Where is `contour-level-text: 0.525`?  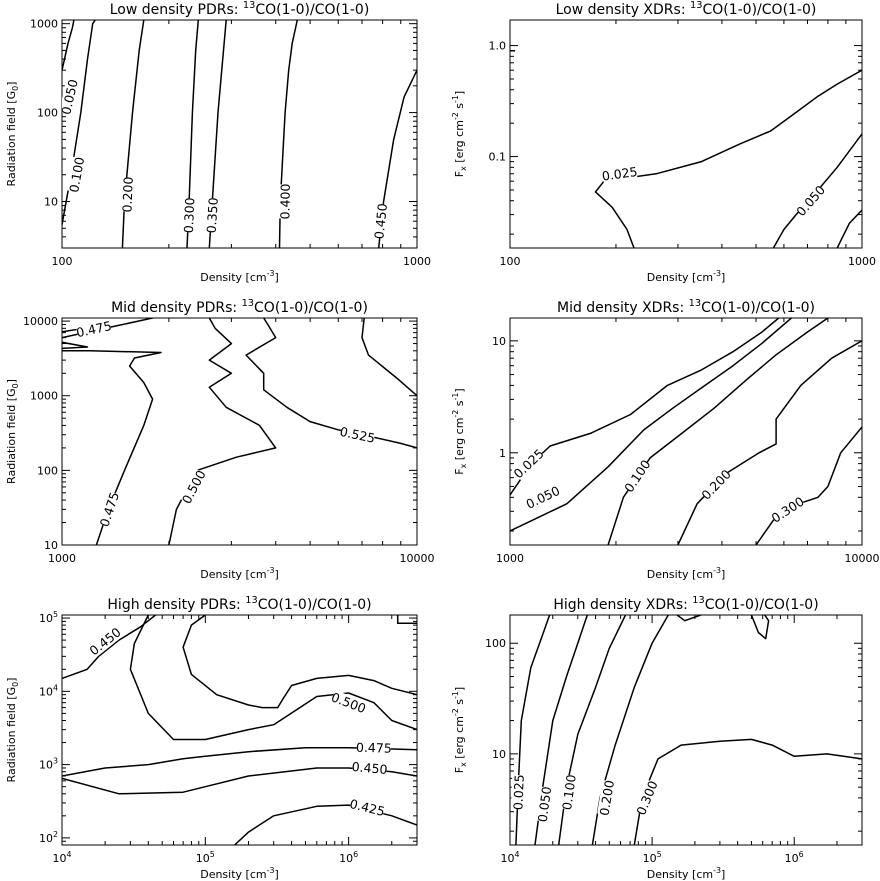 contour-level-text: 0.525 is located at coordinates (357, 435).